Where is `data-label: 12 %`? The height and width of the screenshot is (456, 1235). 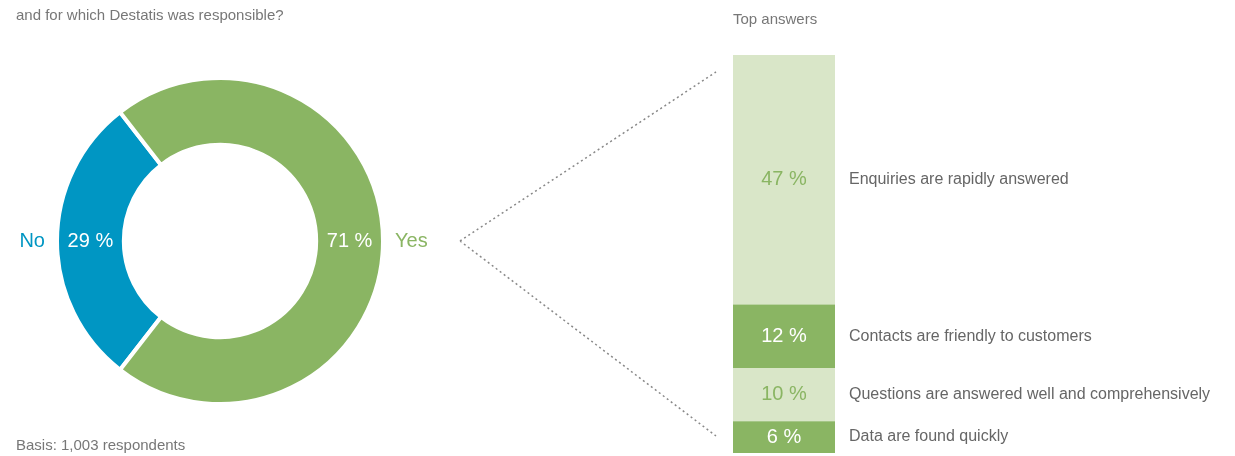
data-label: 12 % is located at coordinates (784, 334).